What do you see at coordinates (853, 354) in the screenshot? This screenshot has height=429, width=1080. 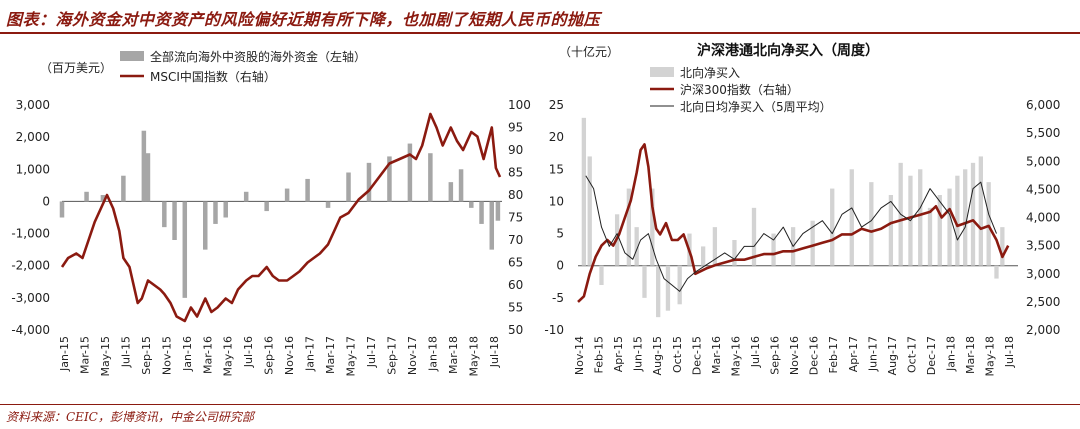 I see `chart2-x-tick-label: Apr-17` at bounding box center [853, 354].